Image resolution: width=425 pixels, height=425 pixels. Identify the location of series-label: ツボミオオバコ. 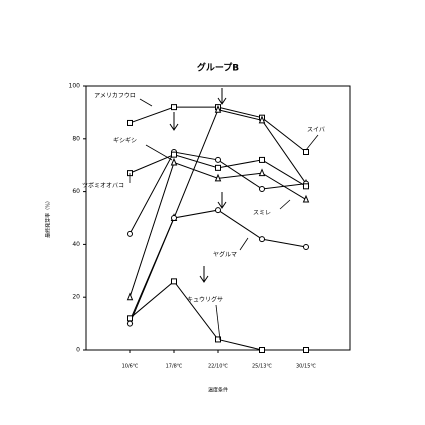
(103, 186).